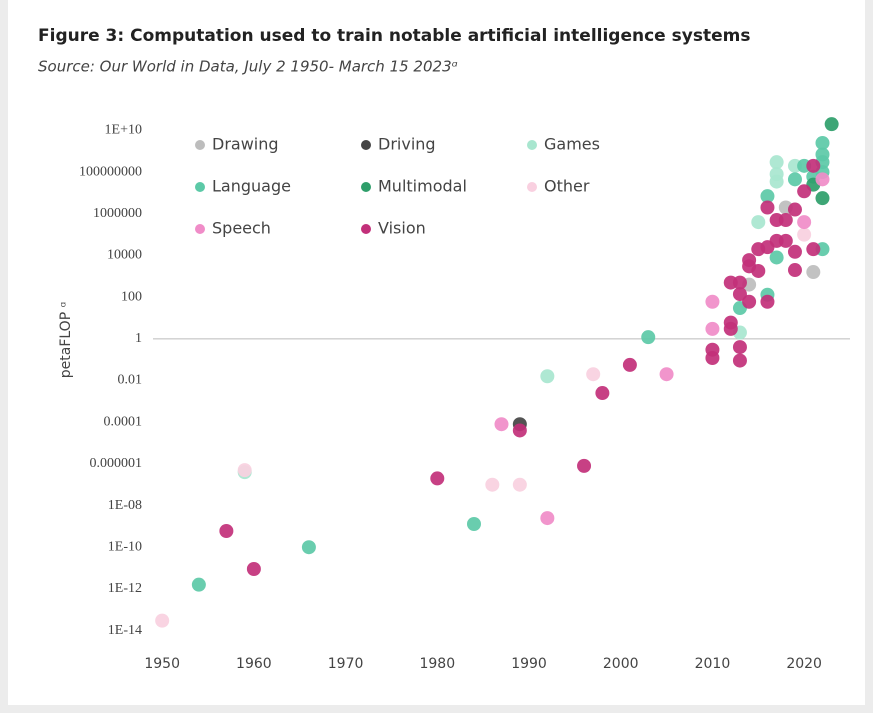 The image size is (873, 713). I want to click on y-tick-label: 10000, so click(124, 255).